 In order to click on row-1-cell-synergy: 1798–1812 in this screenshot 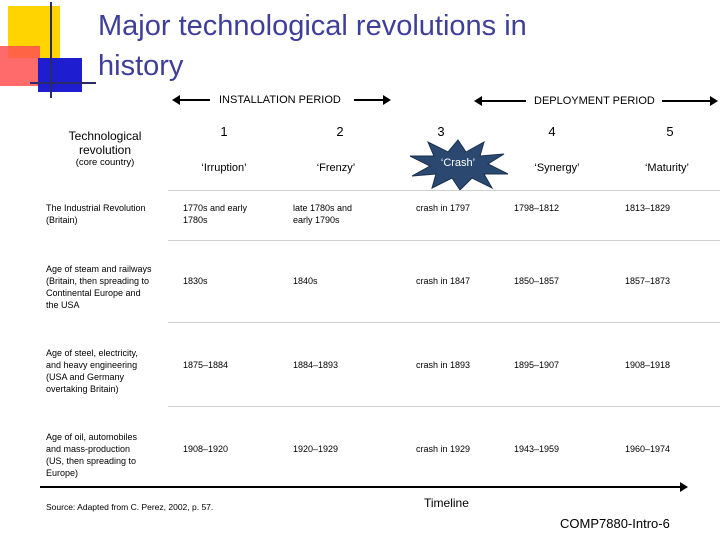, I will do `click(537, 208)`.